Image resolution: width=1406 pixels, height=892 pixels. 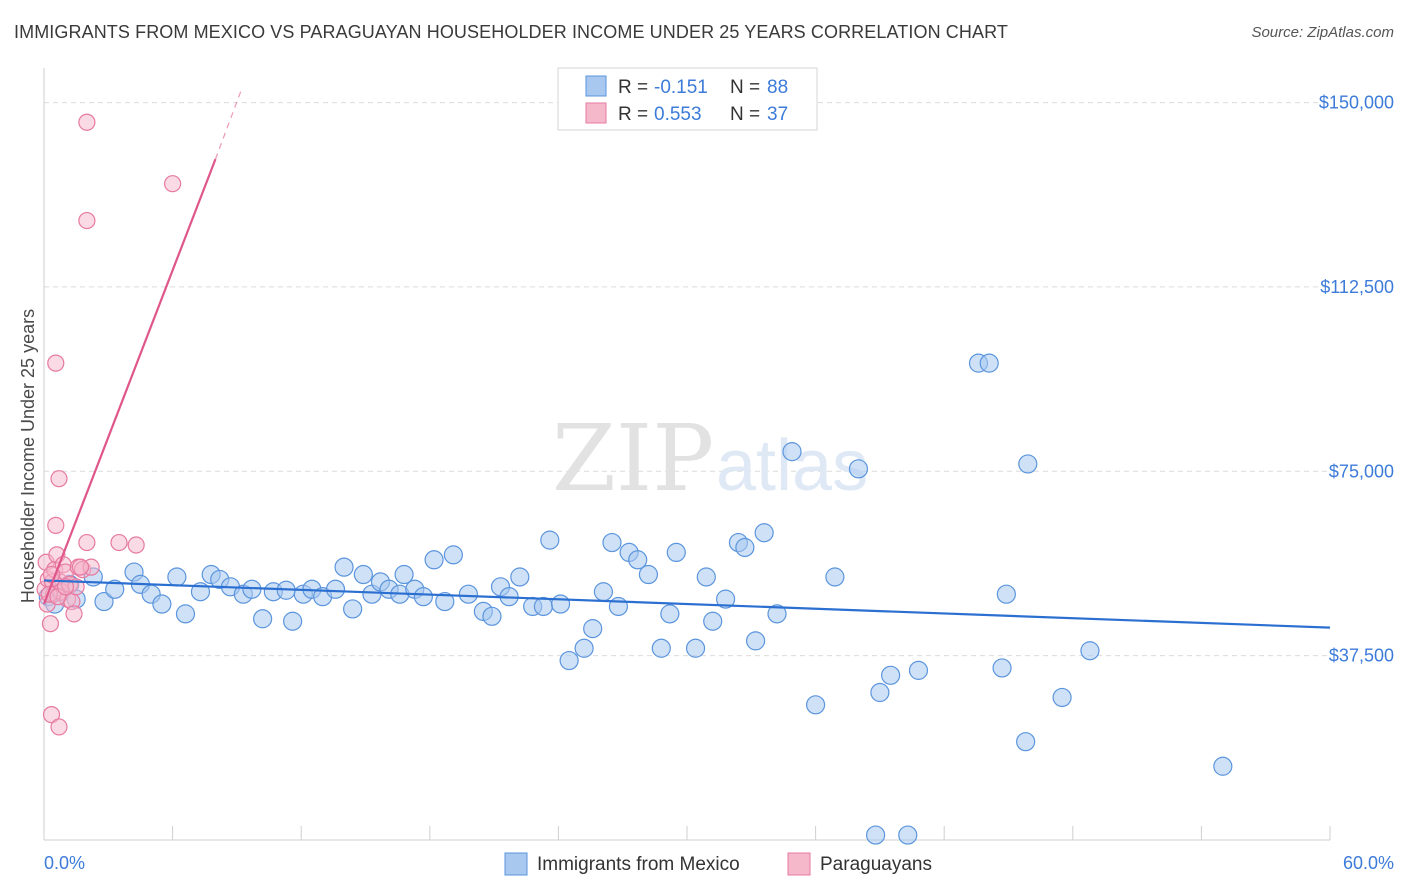 What do you see at coordinates (777, 87) in the screenshot?
I see `legend-n-value-1: 88` at bounding box center [777, 87].